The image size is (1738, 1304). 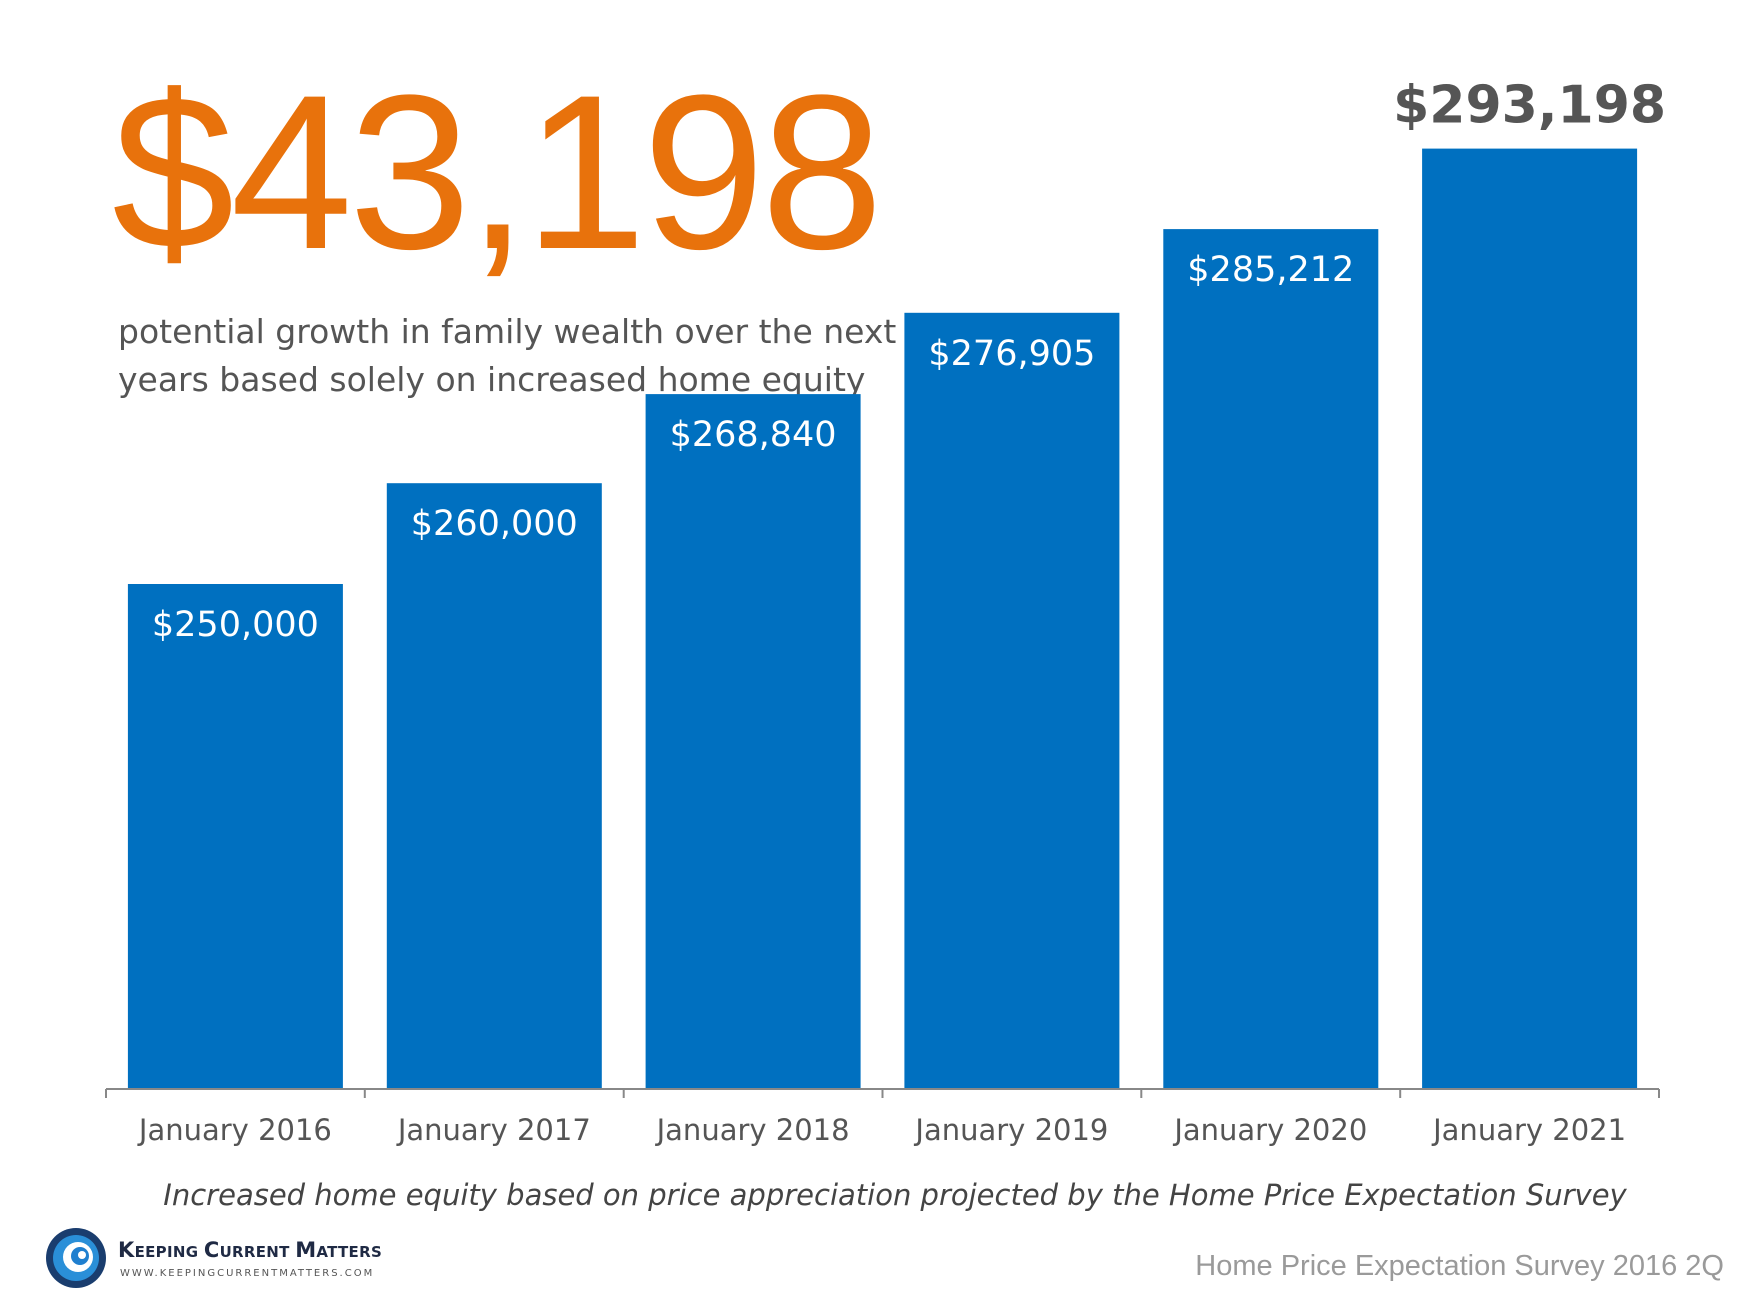 What do you see at coordinates (1269, 1130) in the screenshot?
I see `x-tick-label-4: January 2020` at bounding box center [1269, 1130].